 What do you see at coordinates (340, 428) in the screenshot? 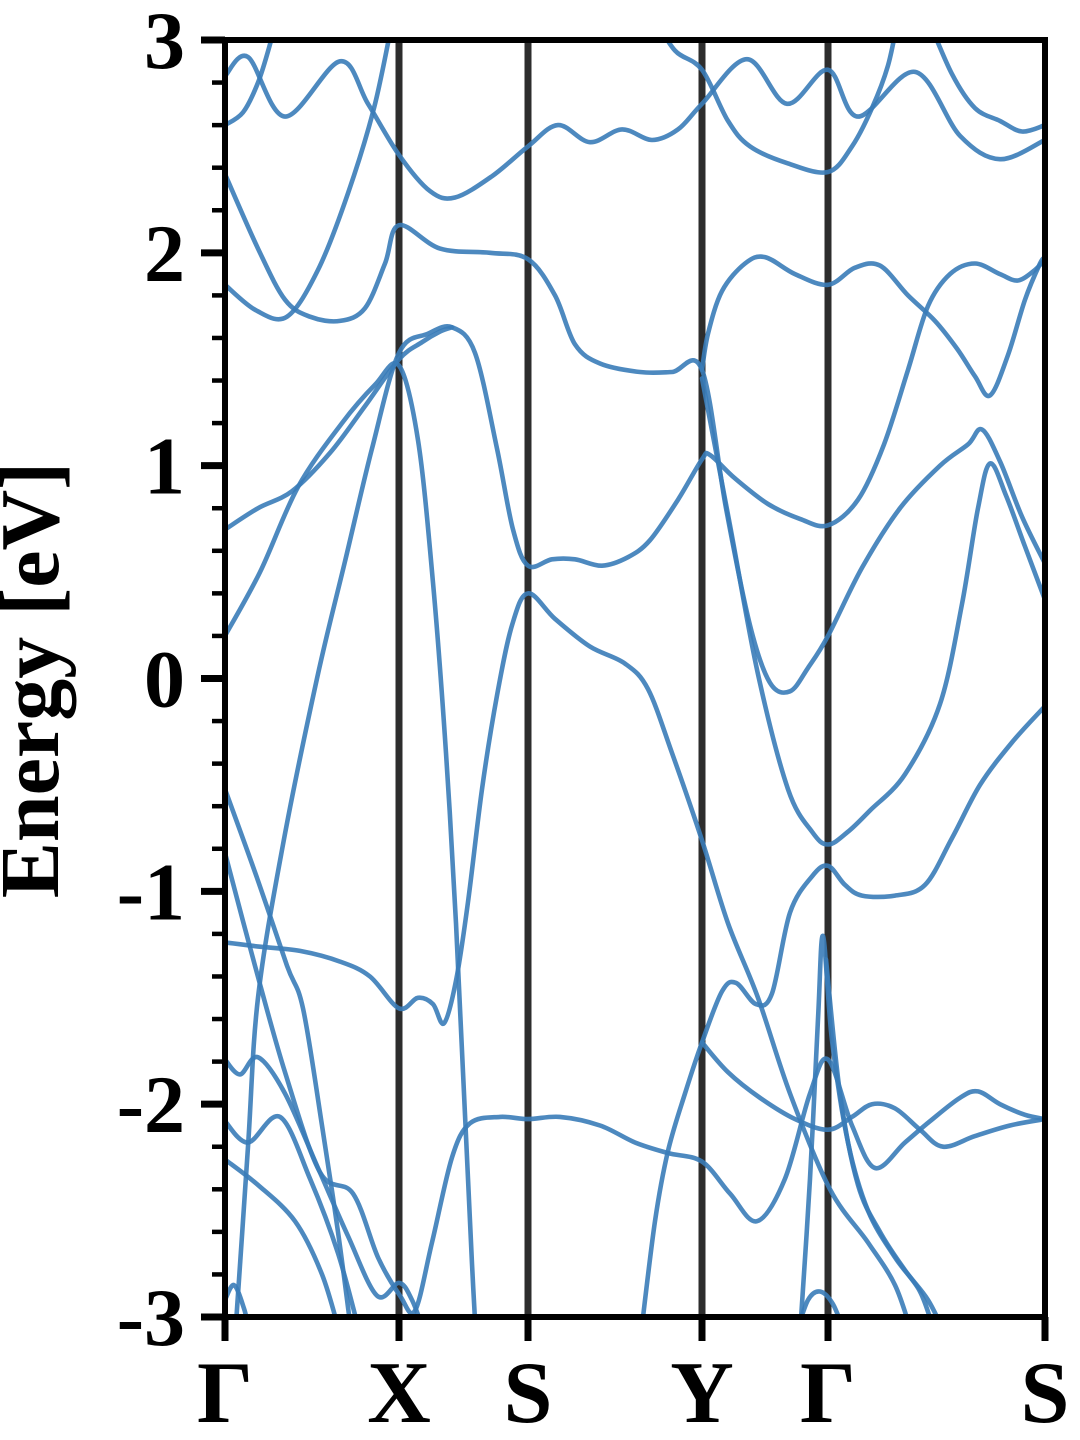
I see `band-line-band-m1` at bounding box center [340, 428].